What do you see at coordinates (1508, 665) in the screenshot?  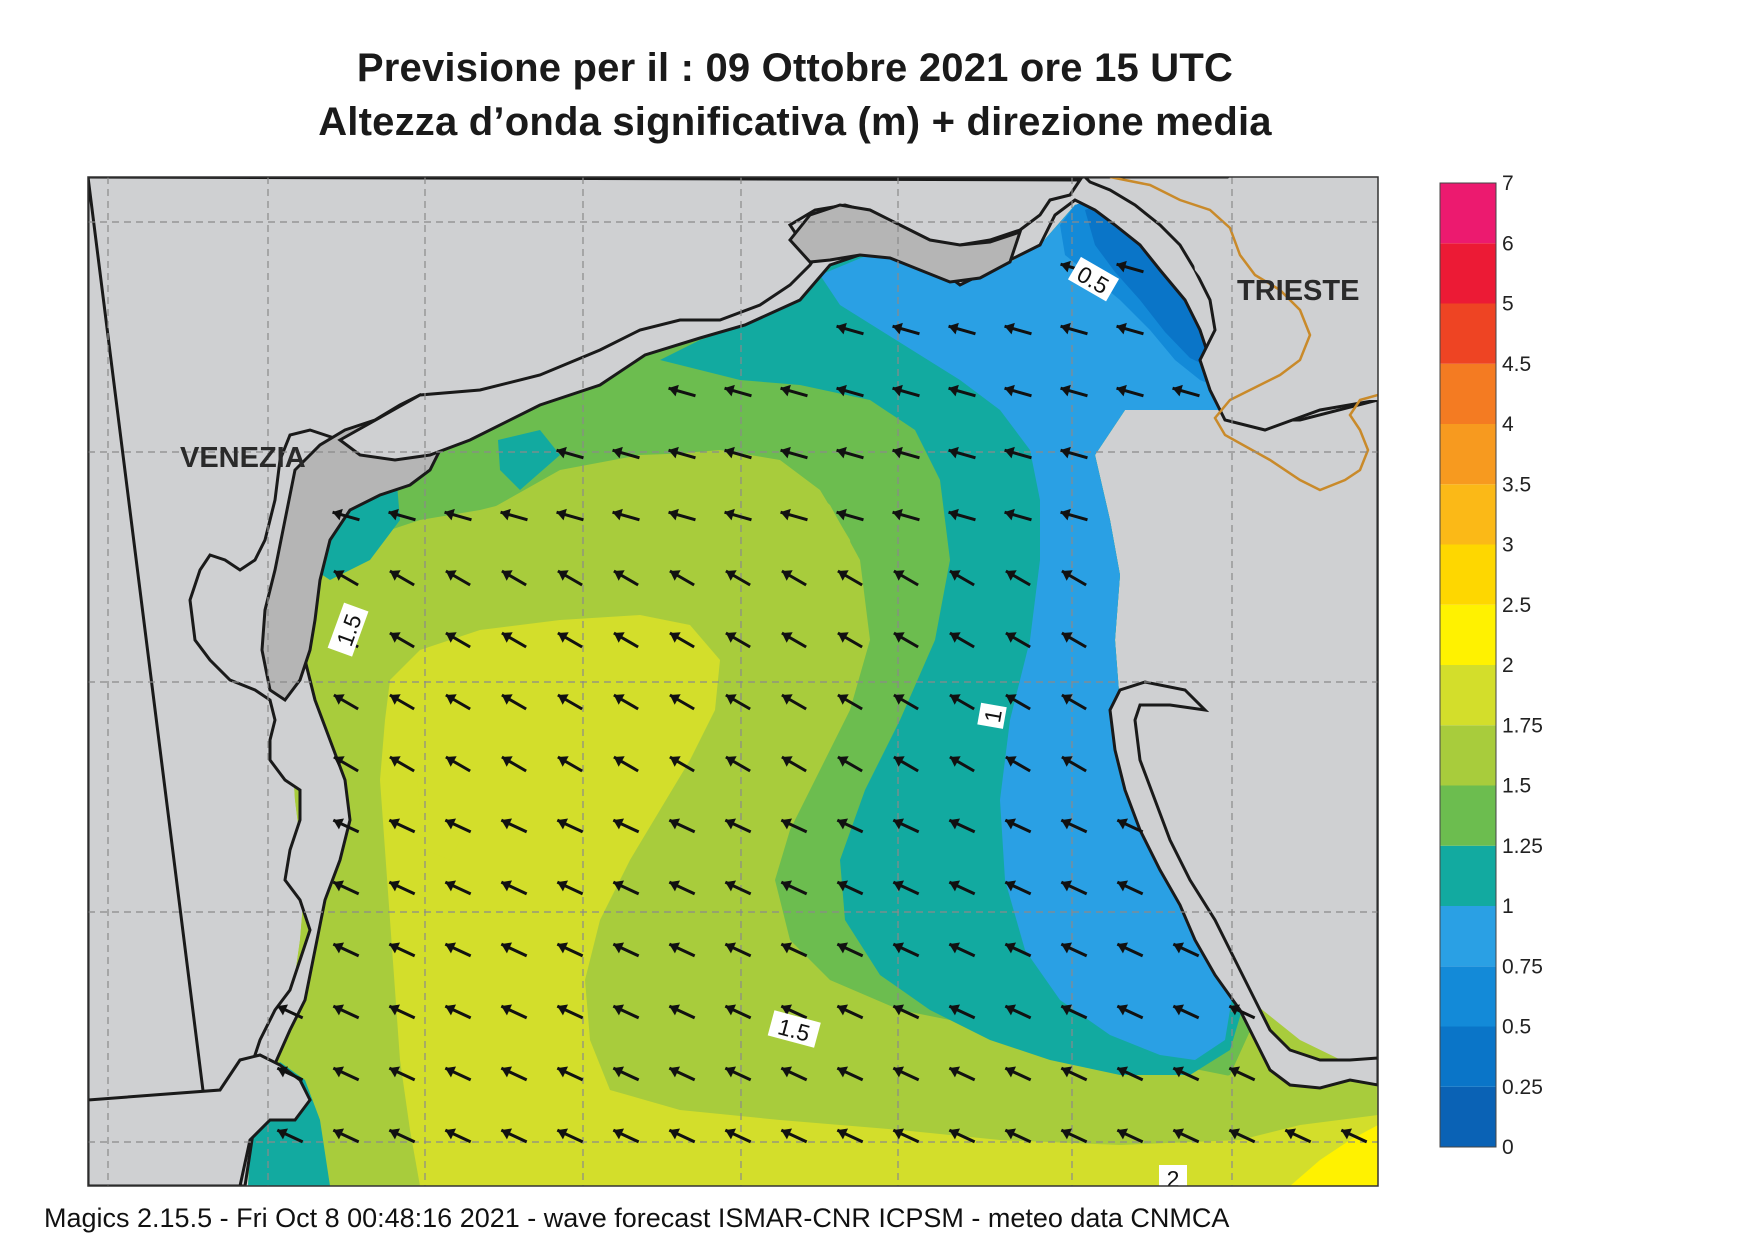 I see `colorbar-tick-label: 2` at bounding box center [1508, 665].